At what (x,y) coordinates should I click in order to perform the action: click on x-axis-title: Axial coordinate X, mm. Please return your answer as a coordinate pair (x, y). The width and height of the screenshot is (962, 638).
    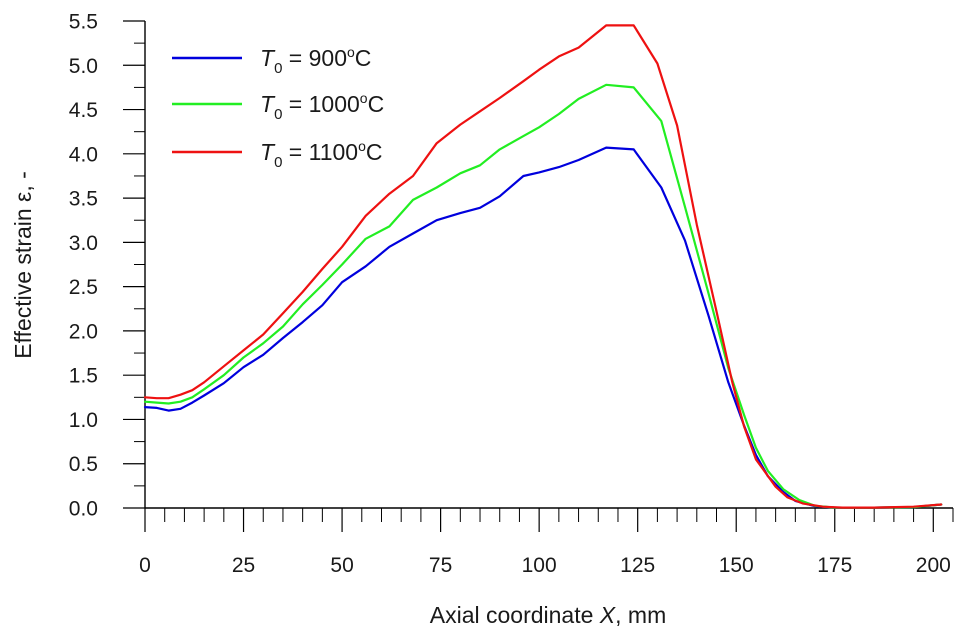
    Looking at the image, I should click on (548, 615).